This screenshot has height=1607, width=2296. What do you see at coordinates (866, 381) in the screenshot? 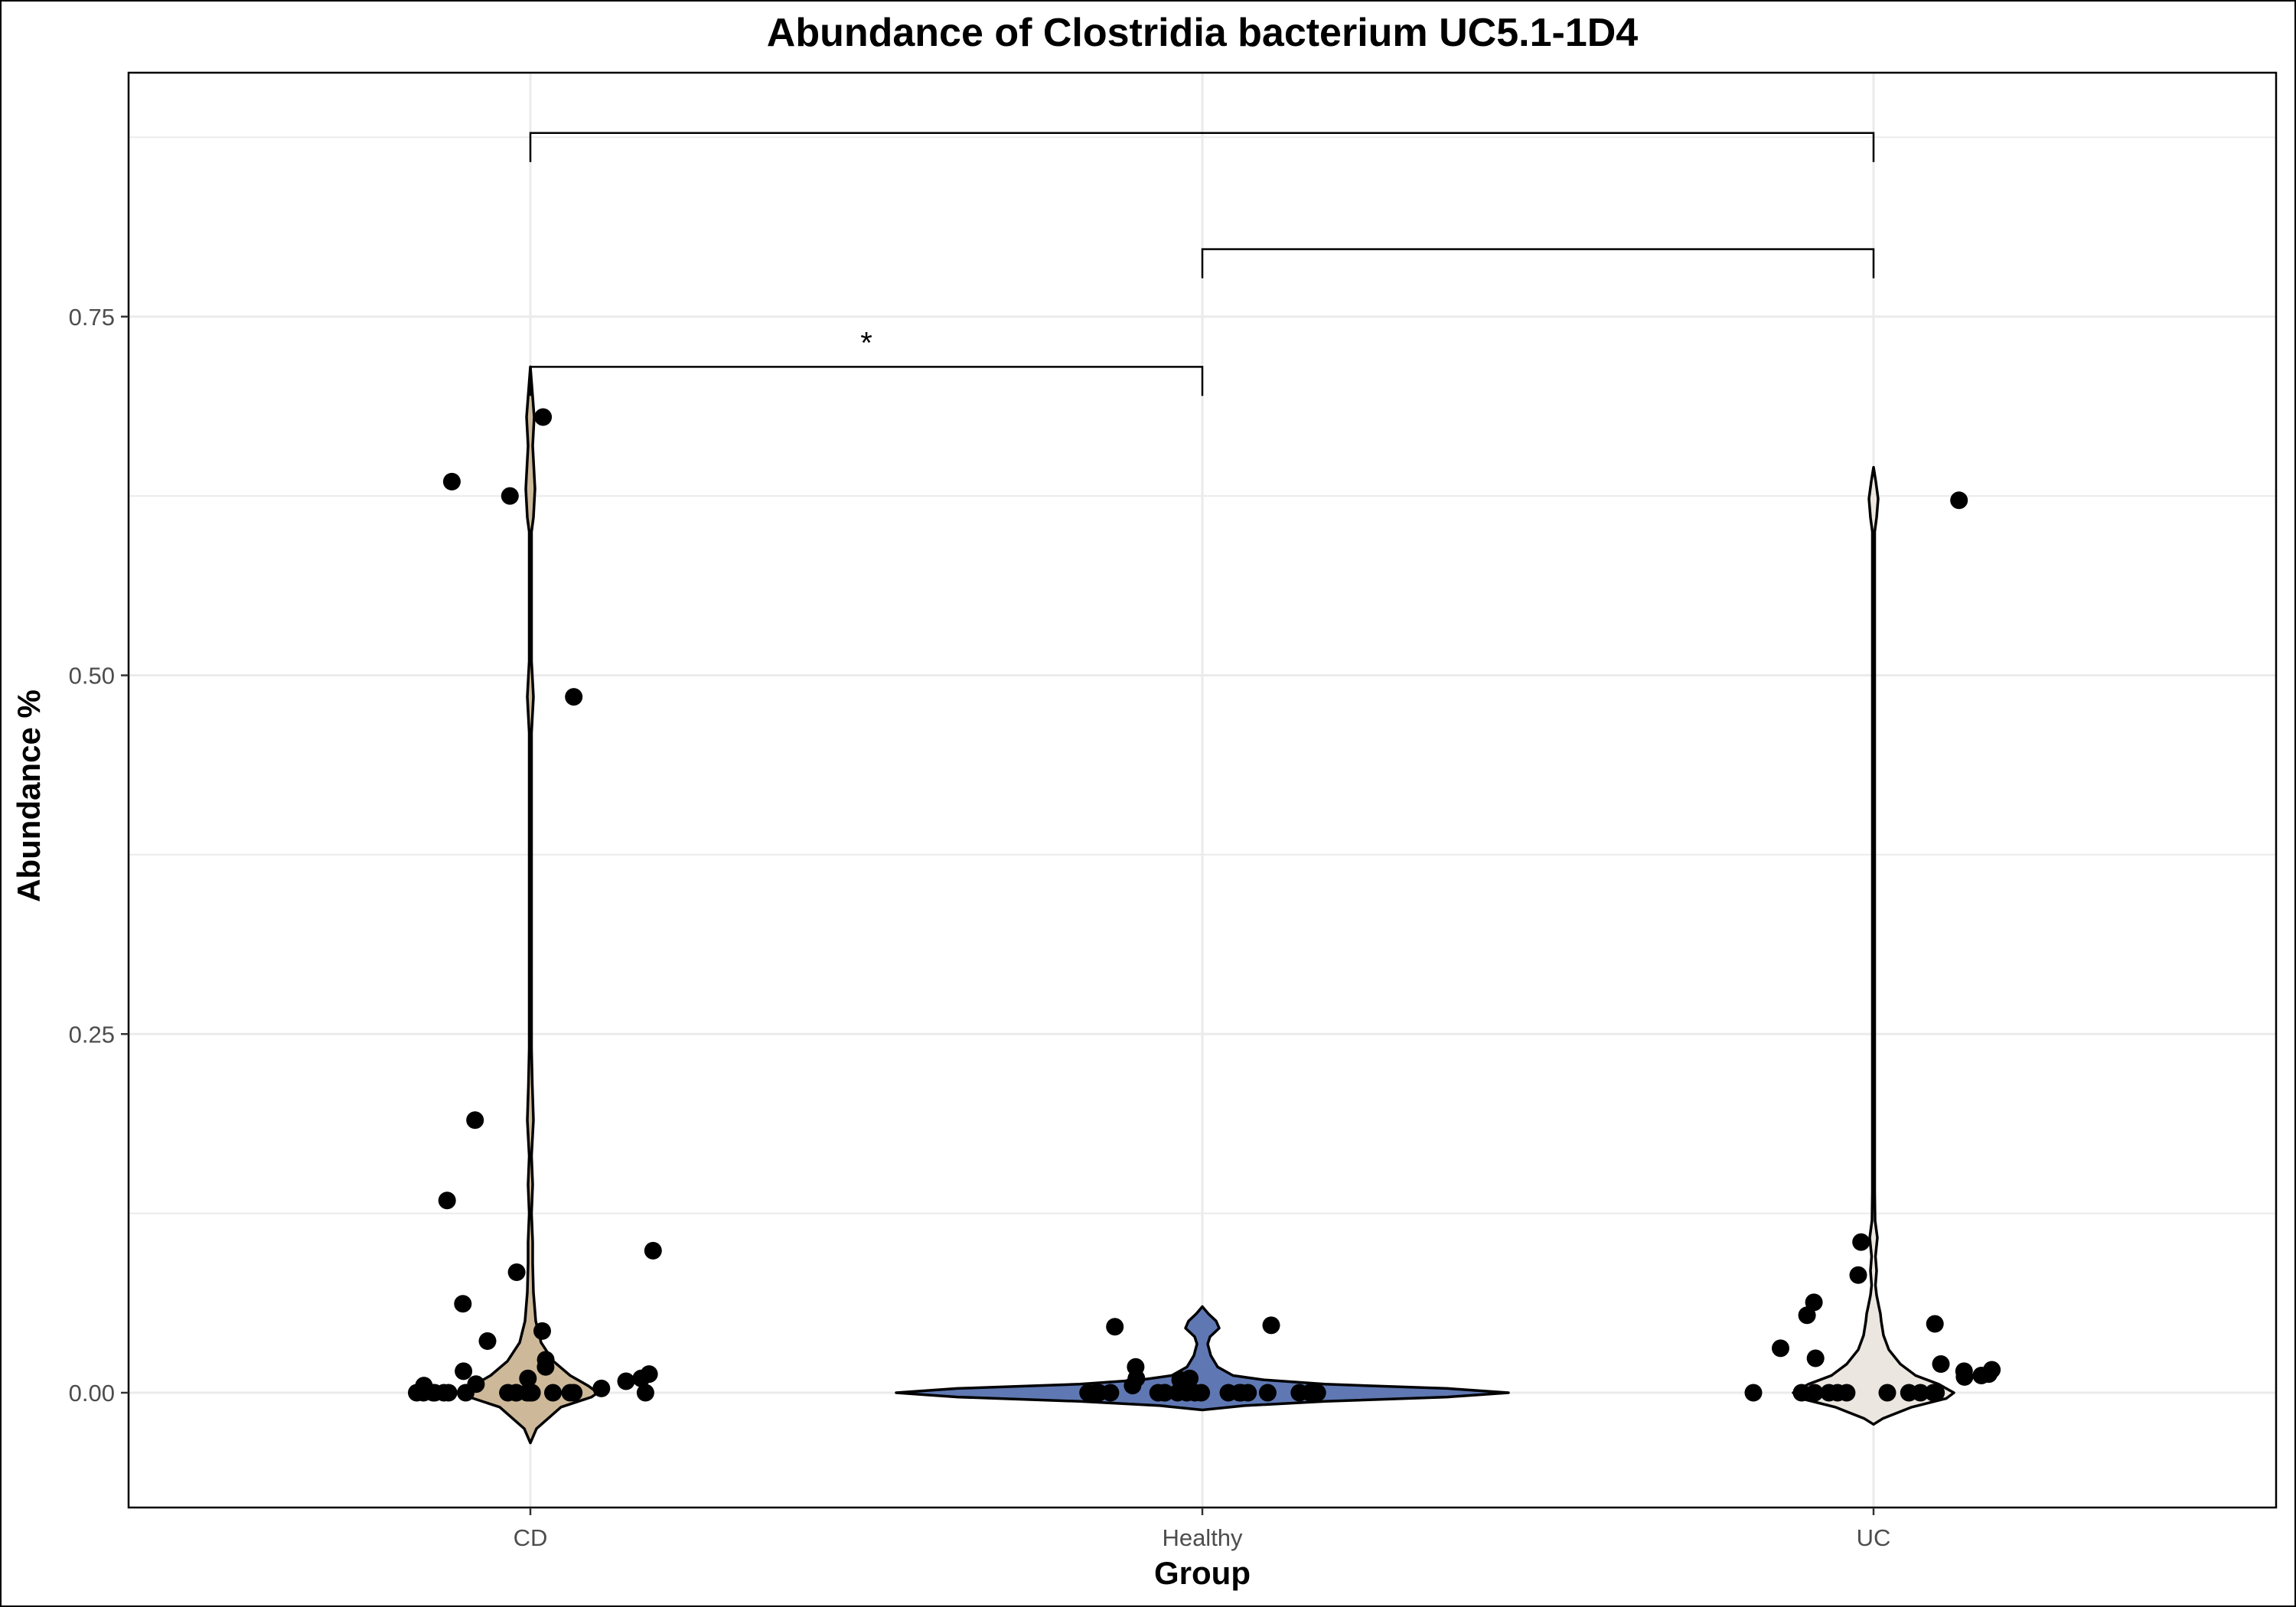
I see `bracket-cd-healthy` at bounding box center [866, 381].